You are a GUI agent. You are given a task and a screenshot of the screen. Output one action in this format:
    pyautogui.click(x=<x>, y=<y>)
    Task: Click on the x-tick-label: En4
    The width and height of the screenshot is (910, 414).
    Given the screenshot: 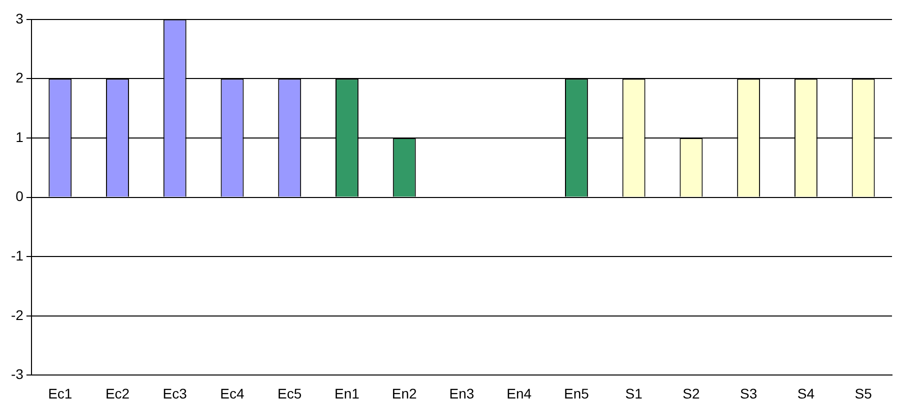 What is the action you would take?
    pyautogui.click(x=519, y=393)
    